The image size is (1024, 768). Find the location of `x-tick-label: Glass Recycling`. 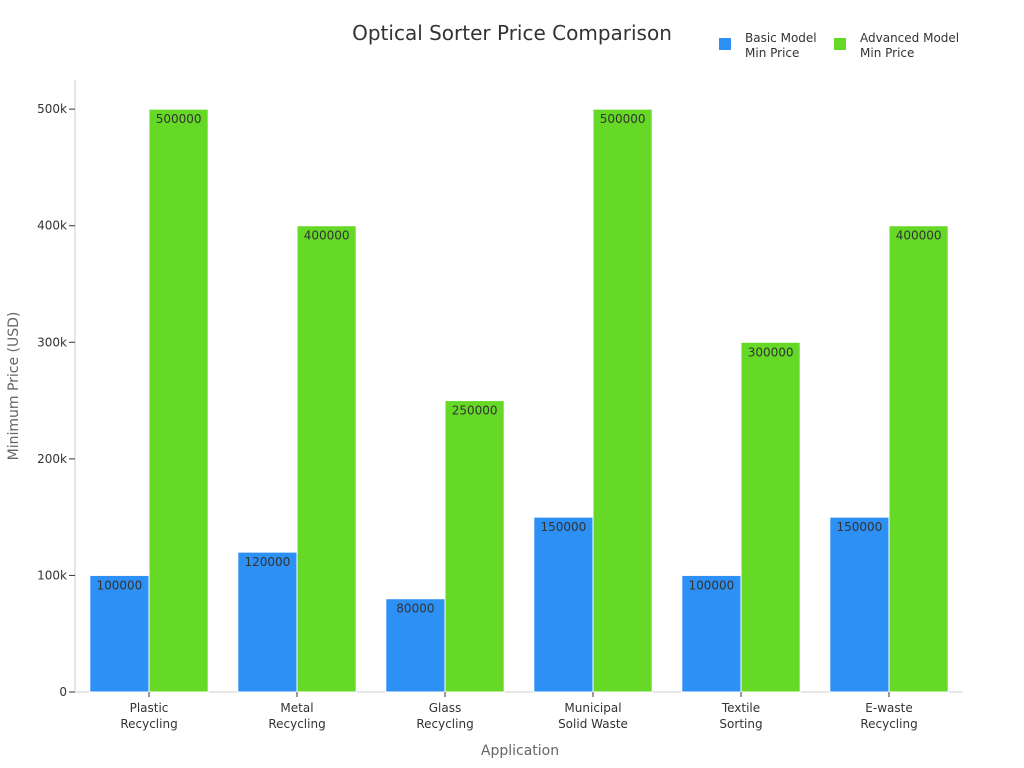

x-tick-label: Glass Recycling is located at coordinates (444, 716).